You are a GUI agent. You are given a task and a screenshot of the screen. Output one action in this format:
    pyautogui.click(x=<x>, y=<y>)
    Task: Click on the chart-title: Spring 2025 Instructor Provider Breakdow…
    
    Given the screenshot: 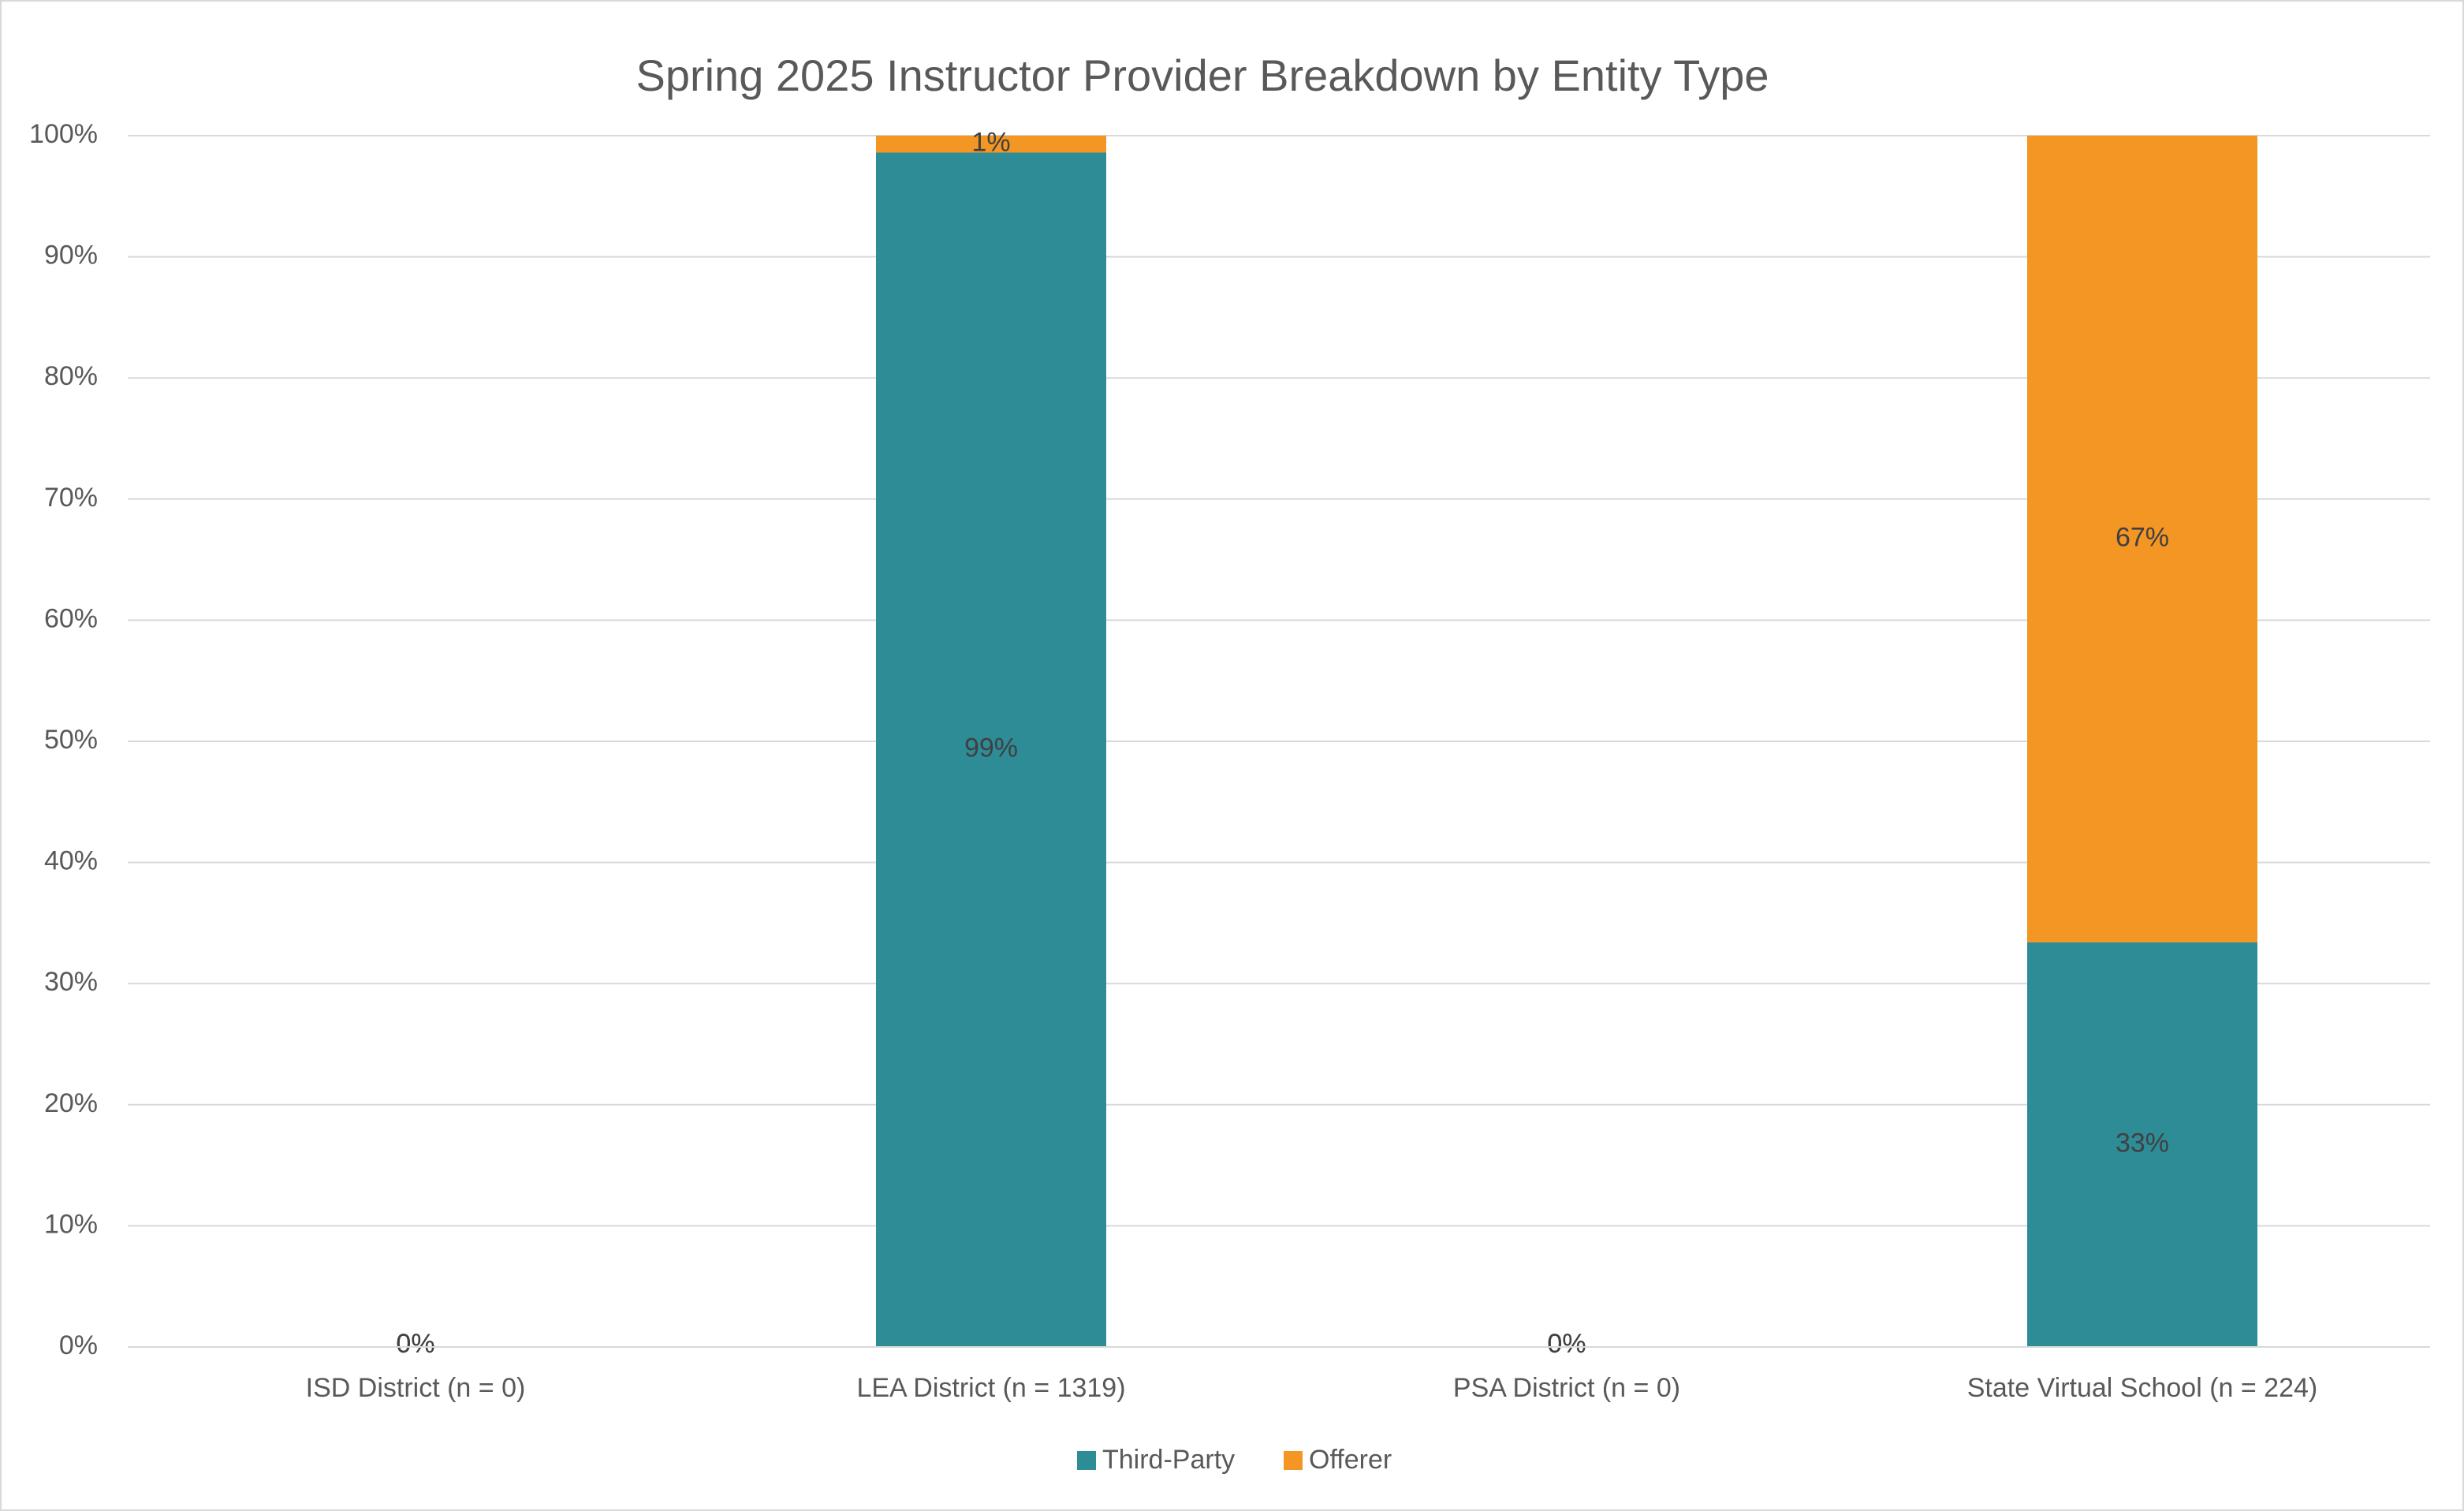 What is the action you would take?
    pyautogui.click(x=1202, y=75)
    